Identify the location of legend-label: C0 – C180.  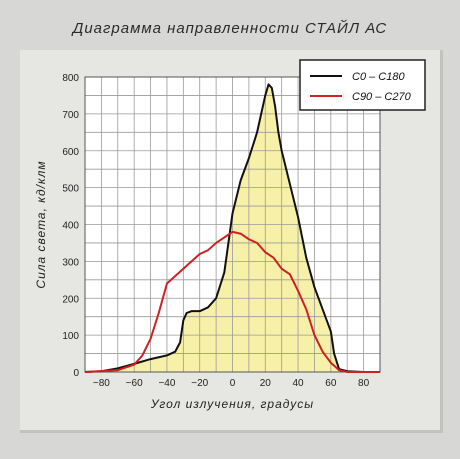
(378, 77).